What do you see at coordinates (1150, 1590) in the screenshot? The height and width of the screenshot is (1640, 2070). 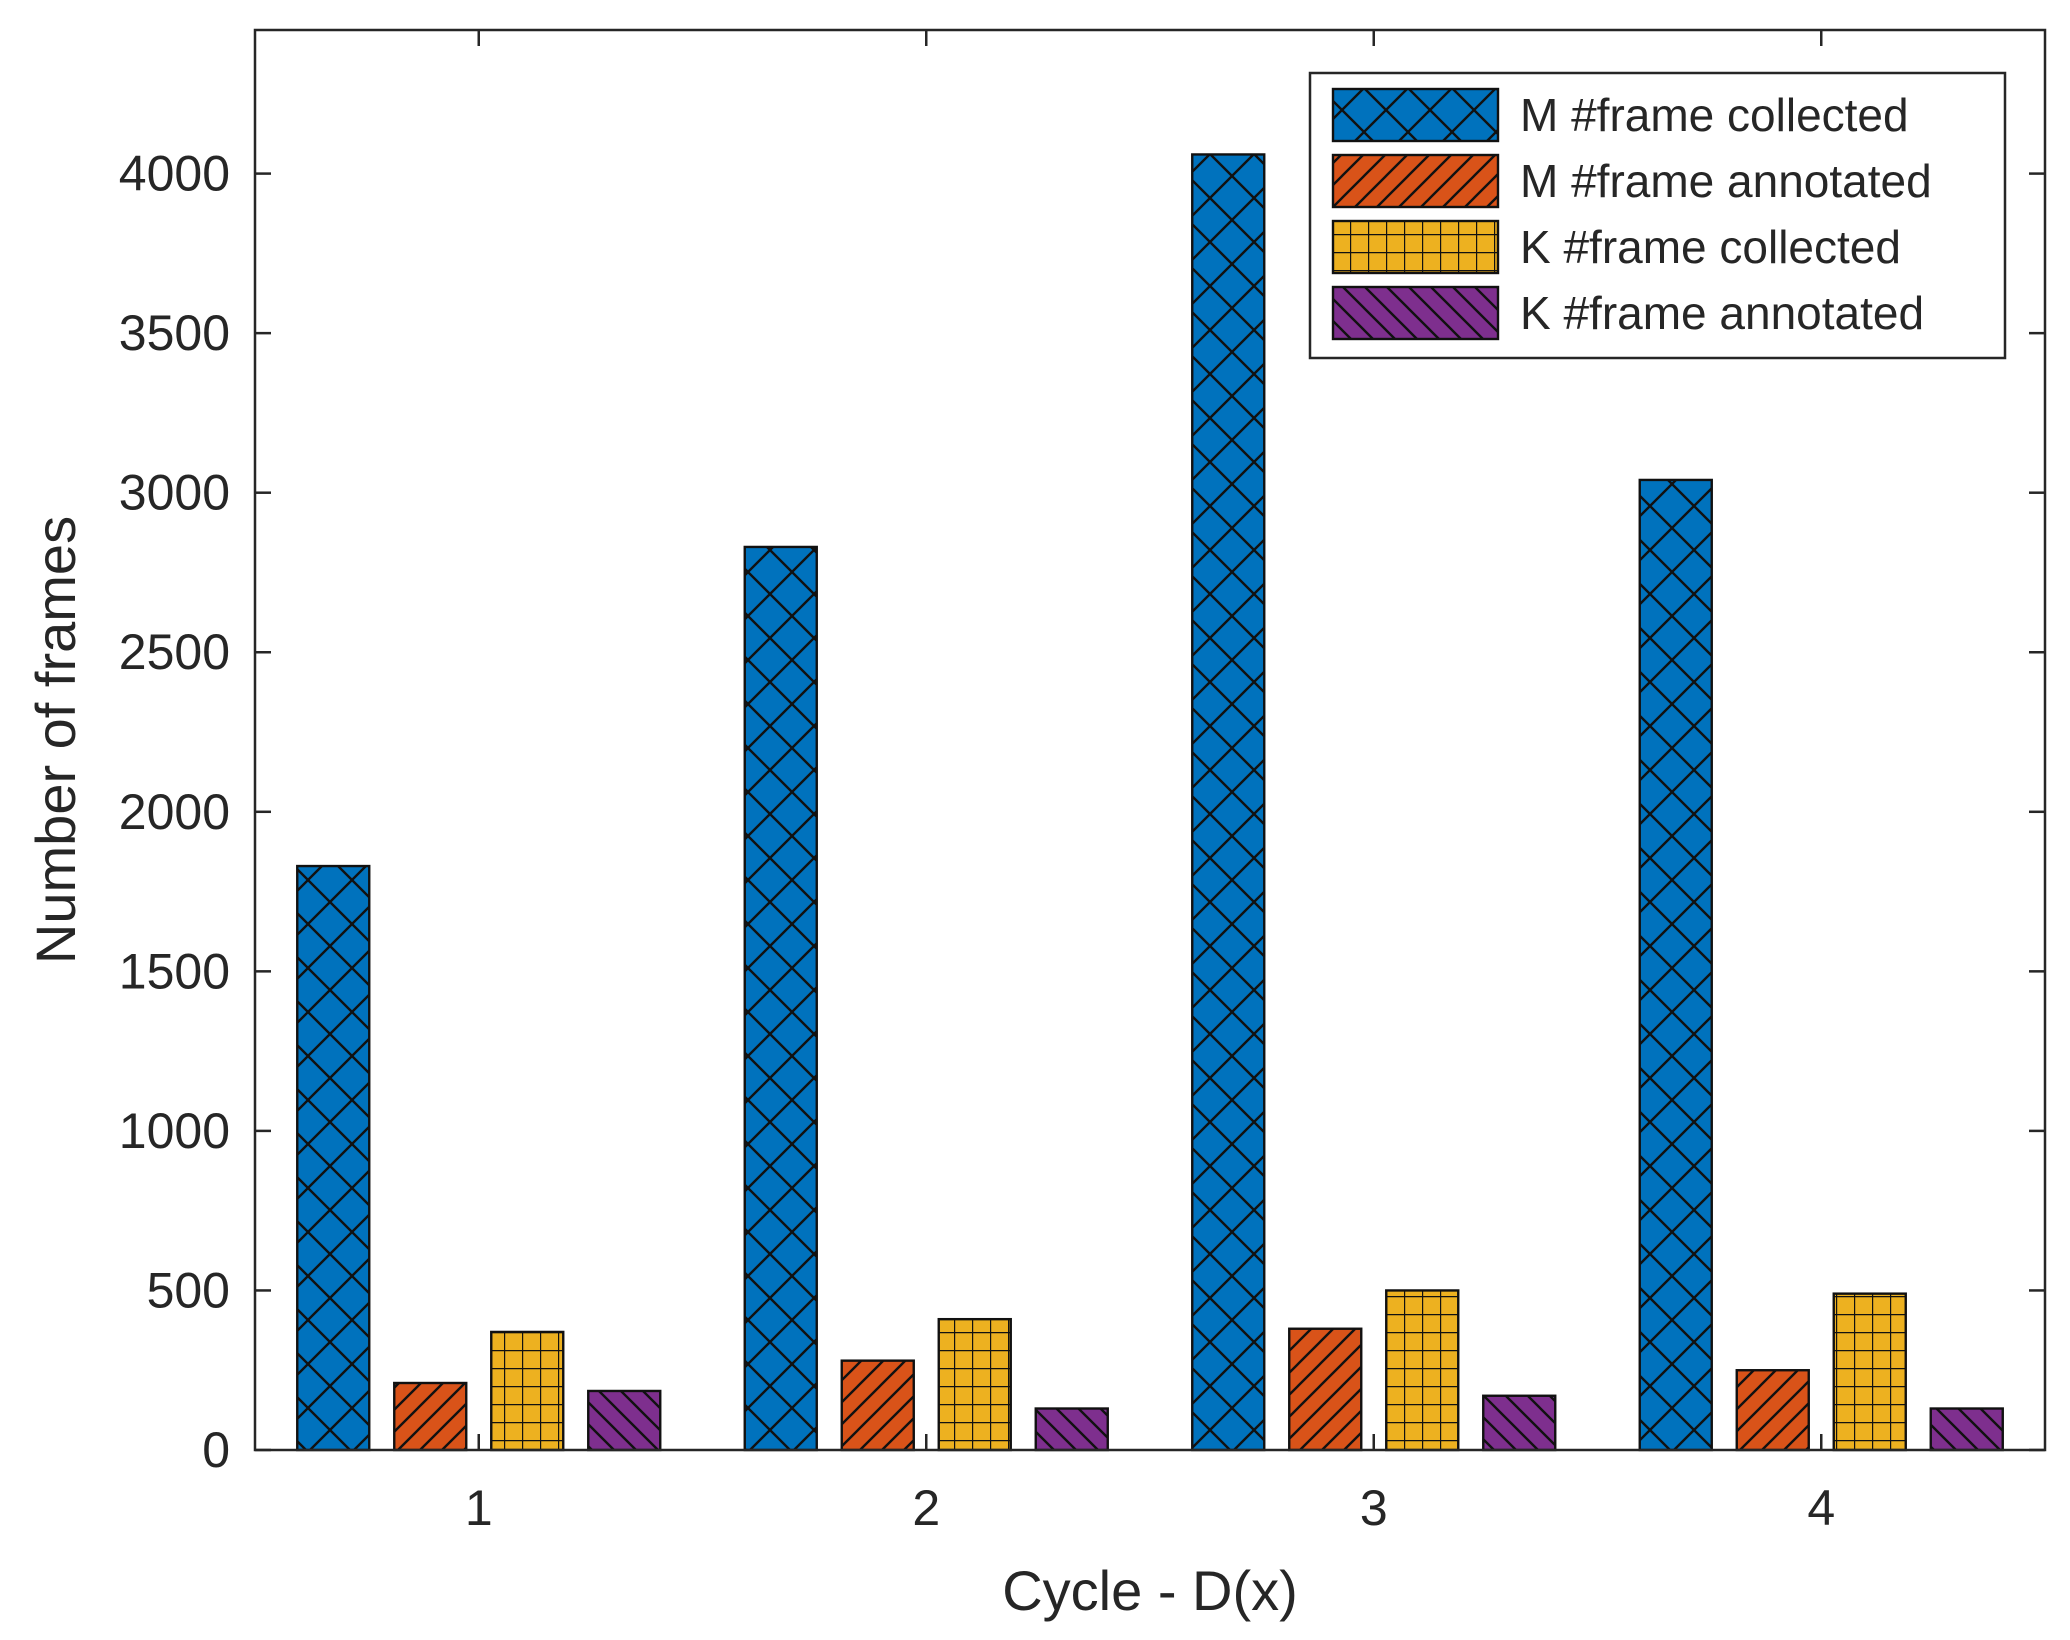 I see `x-axis-title: Cycle - D(x)` at bounding box center [1150, 1590].